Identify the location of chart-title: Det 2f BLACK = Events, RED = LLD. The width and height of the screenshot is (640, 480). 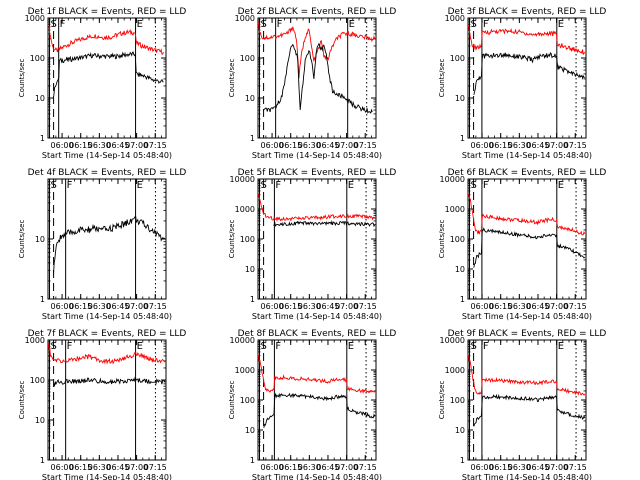
(317, 12).